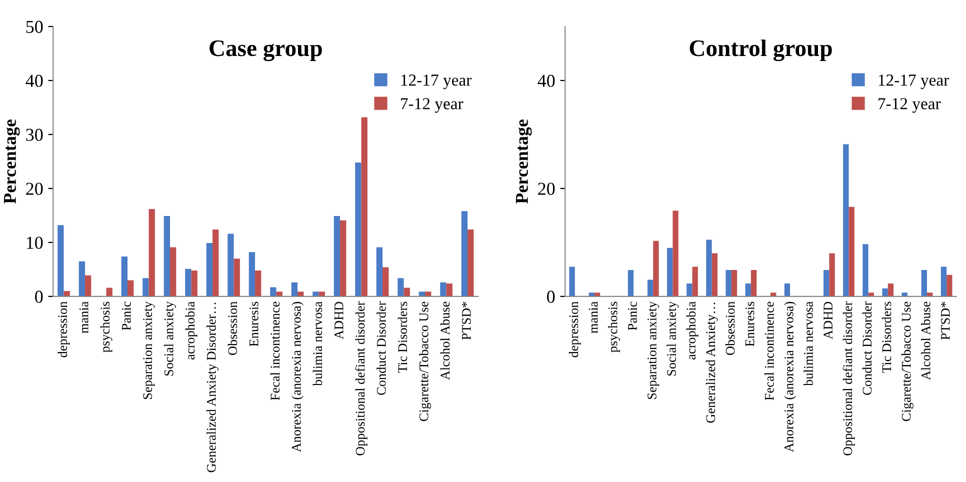  I want to click on y-tick-label: 0, so click(39, 296).